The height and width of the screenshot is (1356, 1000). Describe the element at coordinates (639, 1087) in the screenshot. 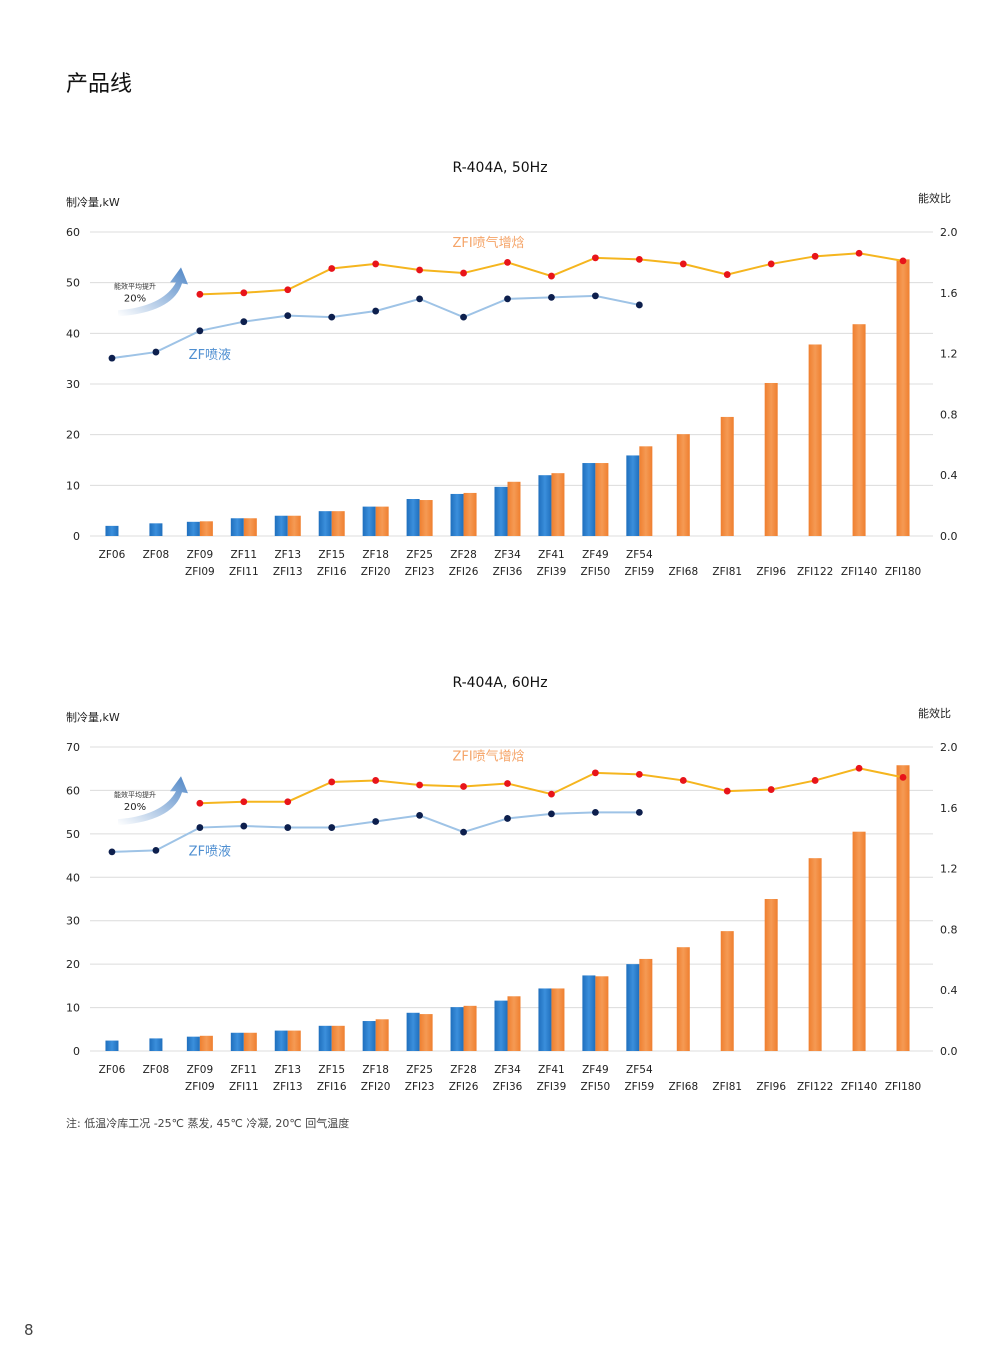

I see `chart2-xtick-zfi: ZFI59` at that location.